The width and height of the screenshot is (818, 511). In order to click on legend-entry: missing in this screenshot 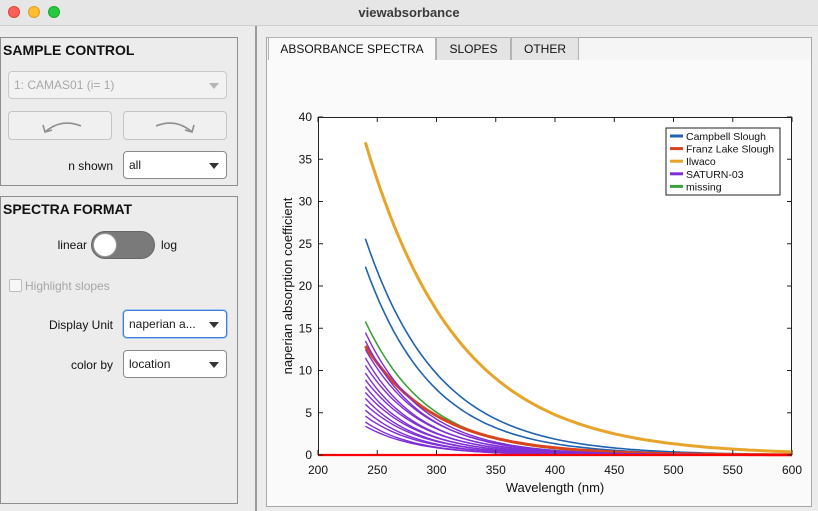, I will do `click(704, 187)`.